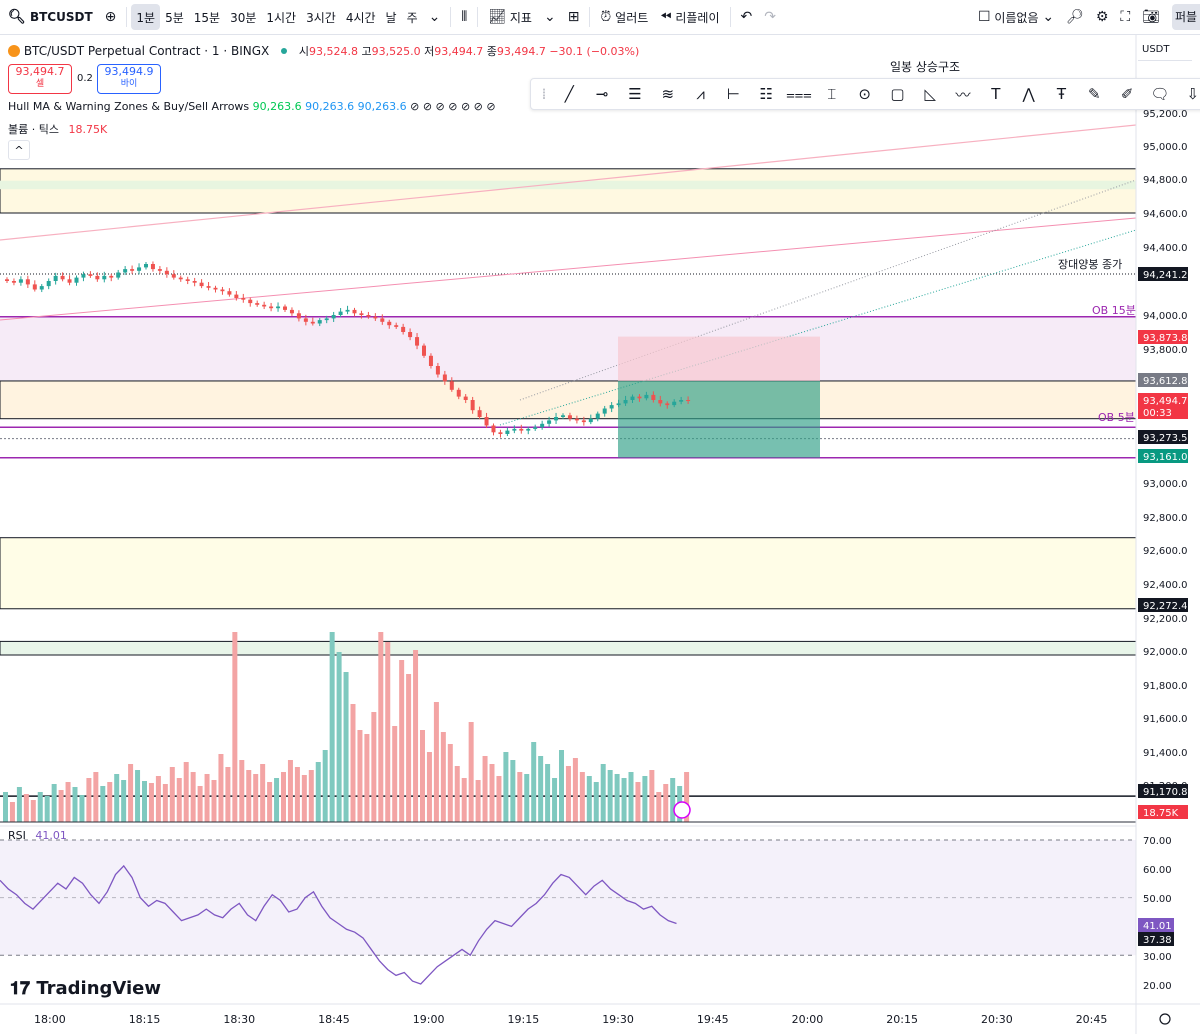  I want to click on callout-icon: 🗨︎, so click(1160, 94).